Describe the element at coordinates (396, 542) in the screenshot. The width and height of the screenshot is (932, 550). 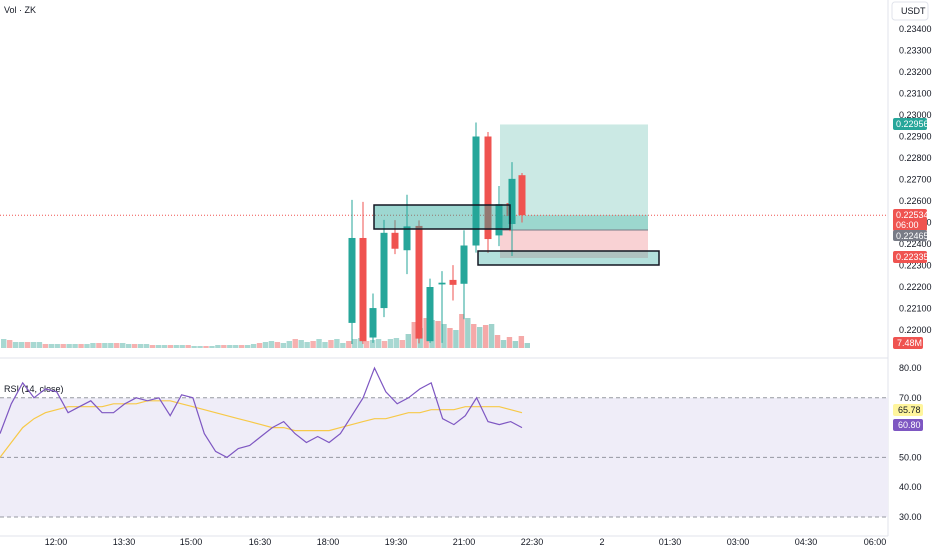
I see `time-tick-label: 19:30` at that location.